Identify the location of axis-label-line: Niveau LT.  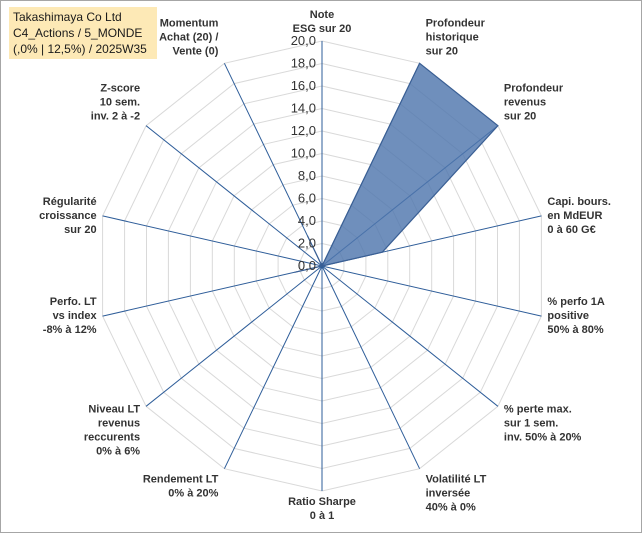
(114, 409).